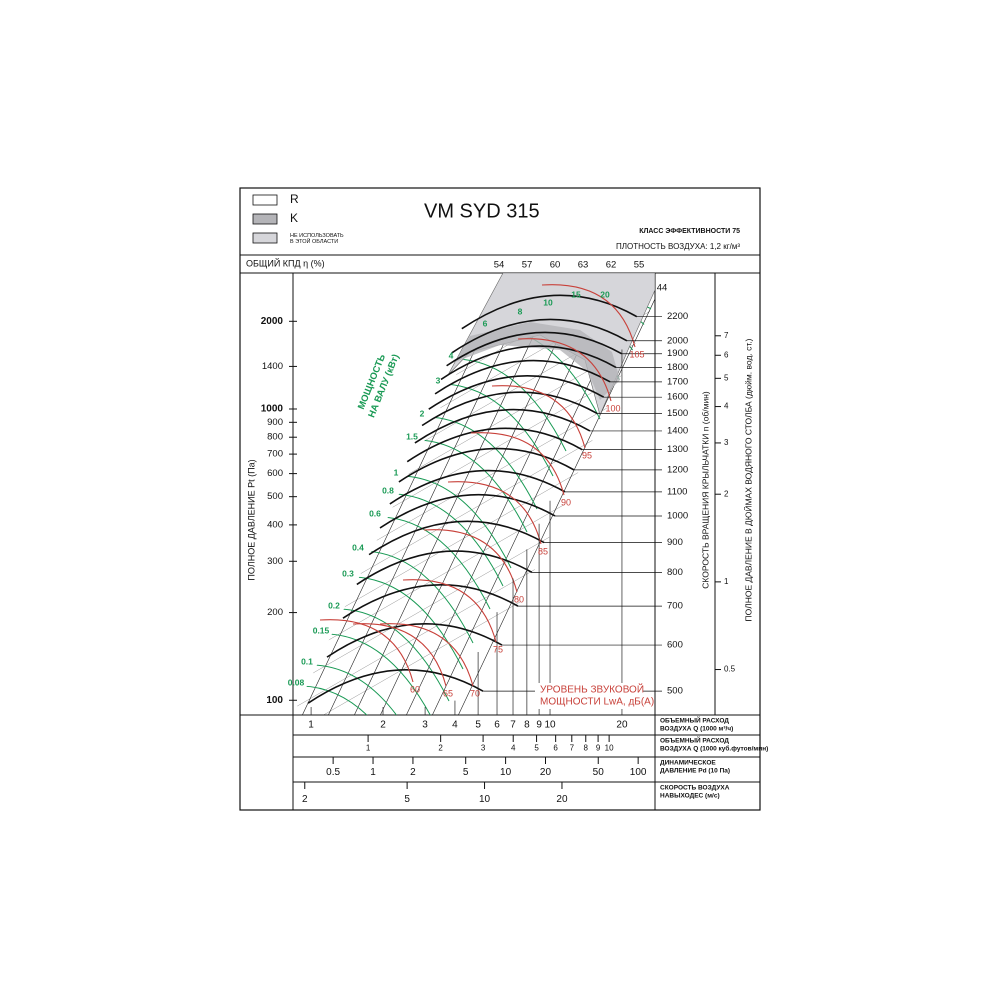 This screenshot has width=1000, height=1000. I want to click on sound-label: 105, so click(636, 354).